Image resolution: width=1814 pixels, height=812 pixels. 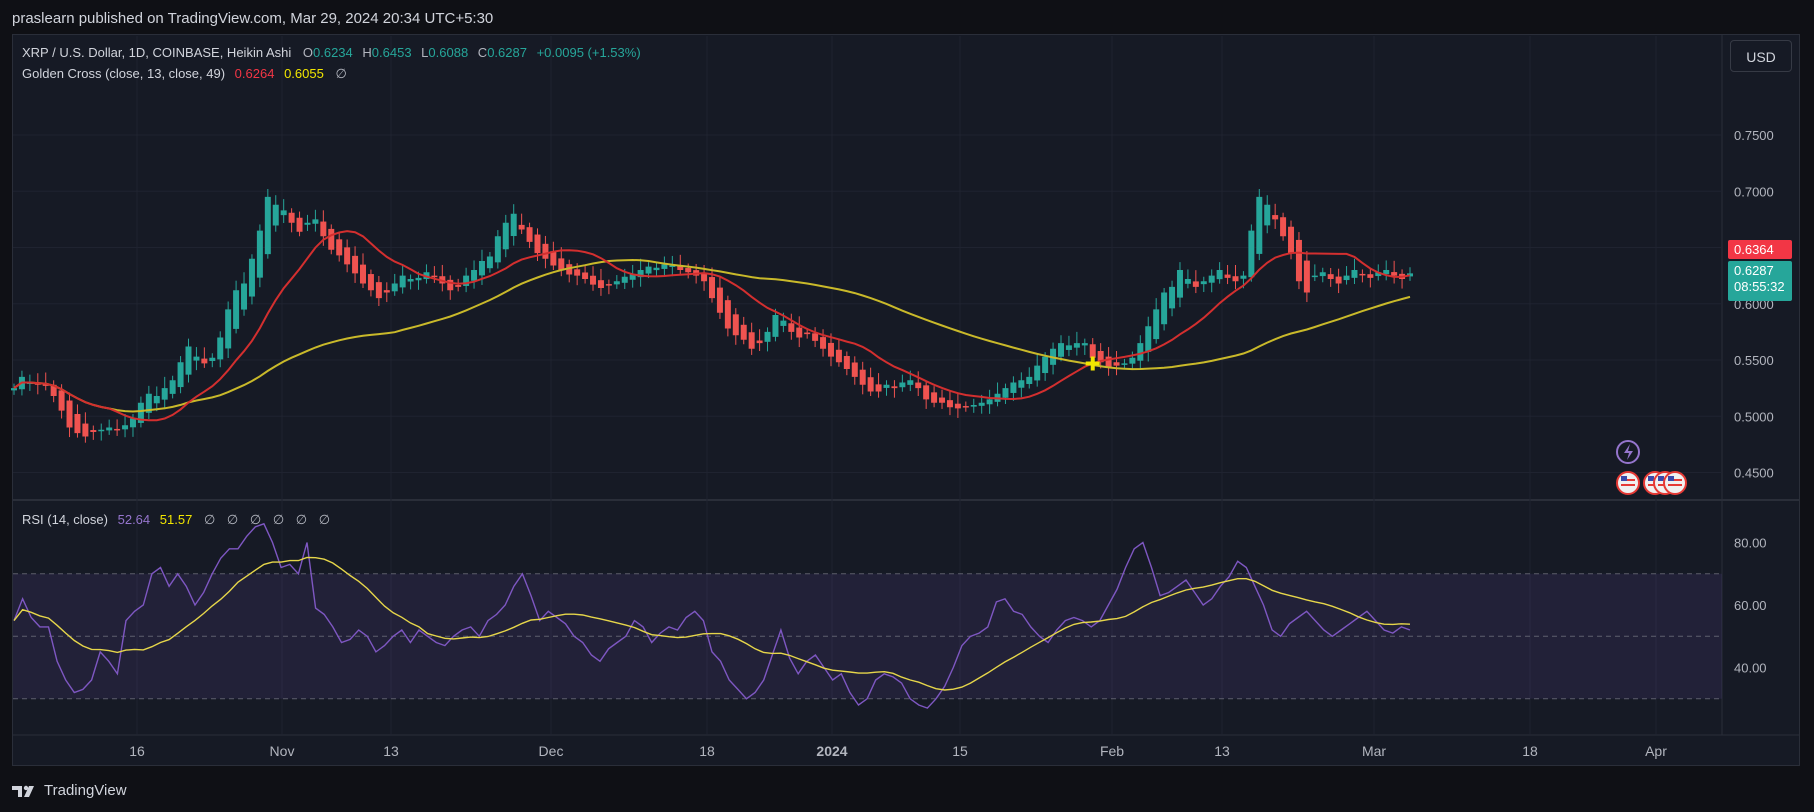 What do you see at coordinates (1651, 467) in the screenshot?
I see `event-markers` at bounding box center [1651, 467].